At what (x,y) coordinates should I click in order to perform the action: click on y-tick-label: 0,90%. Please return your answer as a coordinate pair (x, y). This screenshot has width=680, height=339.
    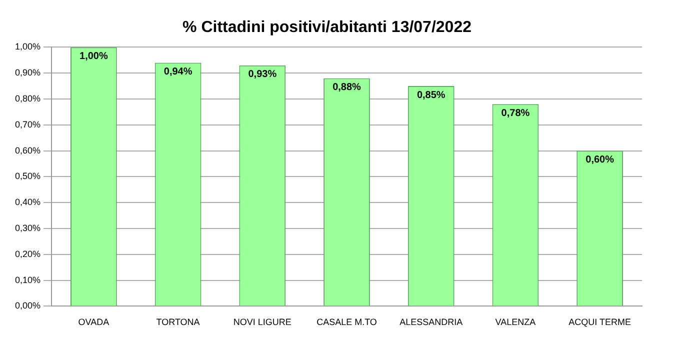
    Looking at the image, I should click on (27, 73).